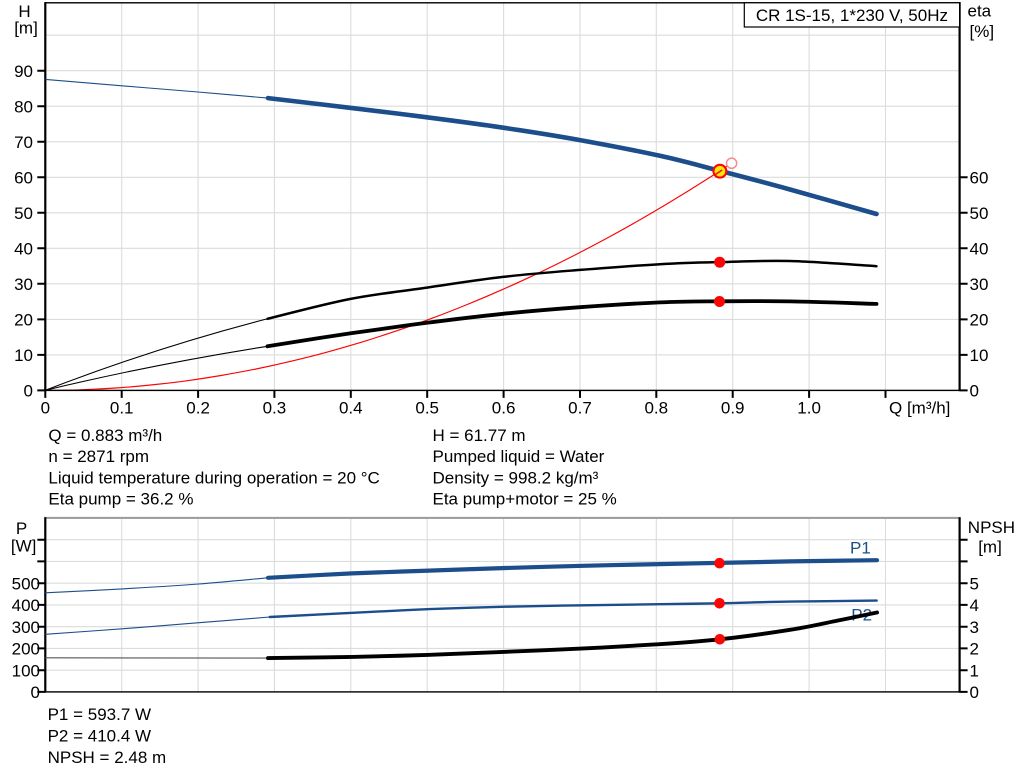 The height and width of the screenshot is (781, 1024). I want to click on svg-text: 1.0, so click(809, 407).